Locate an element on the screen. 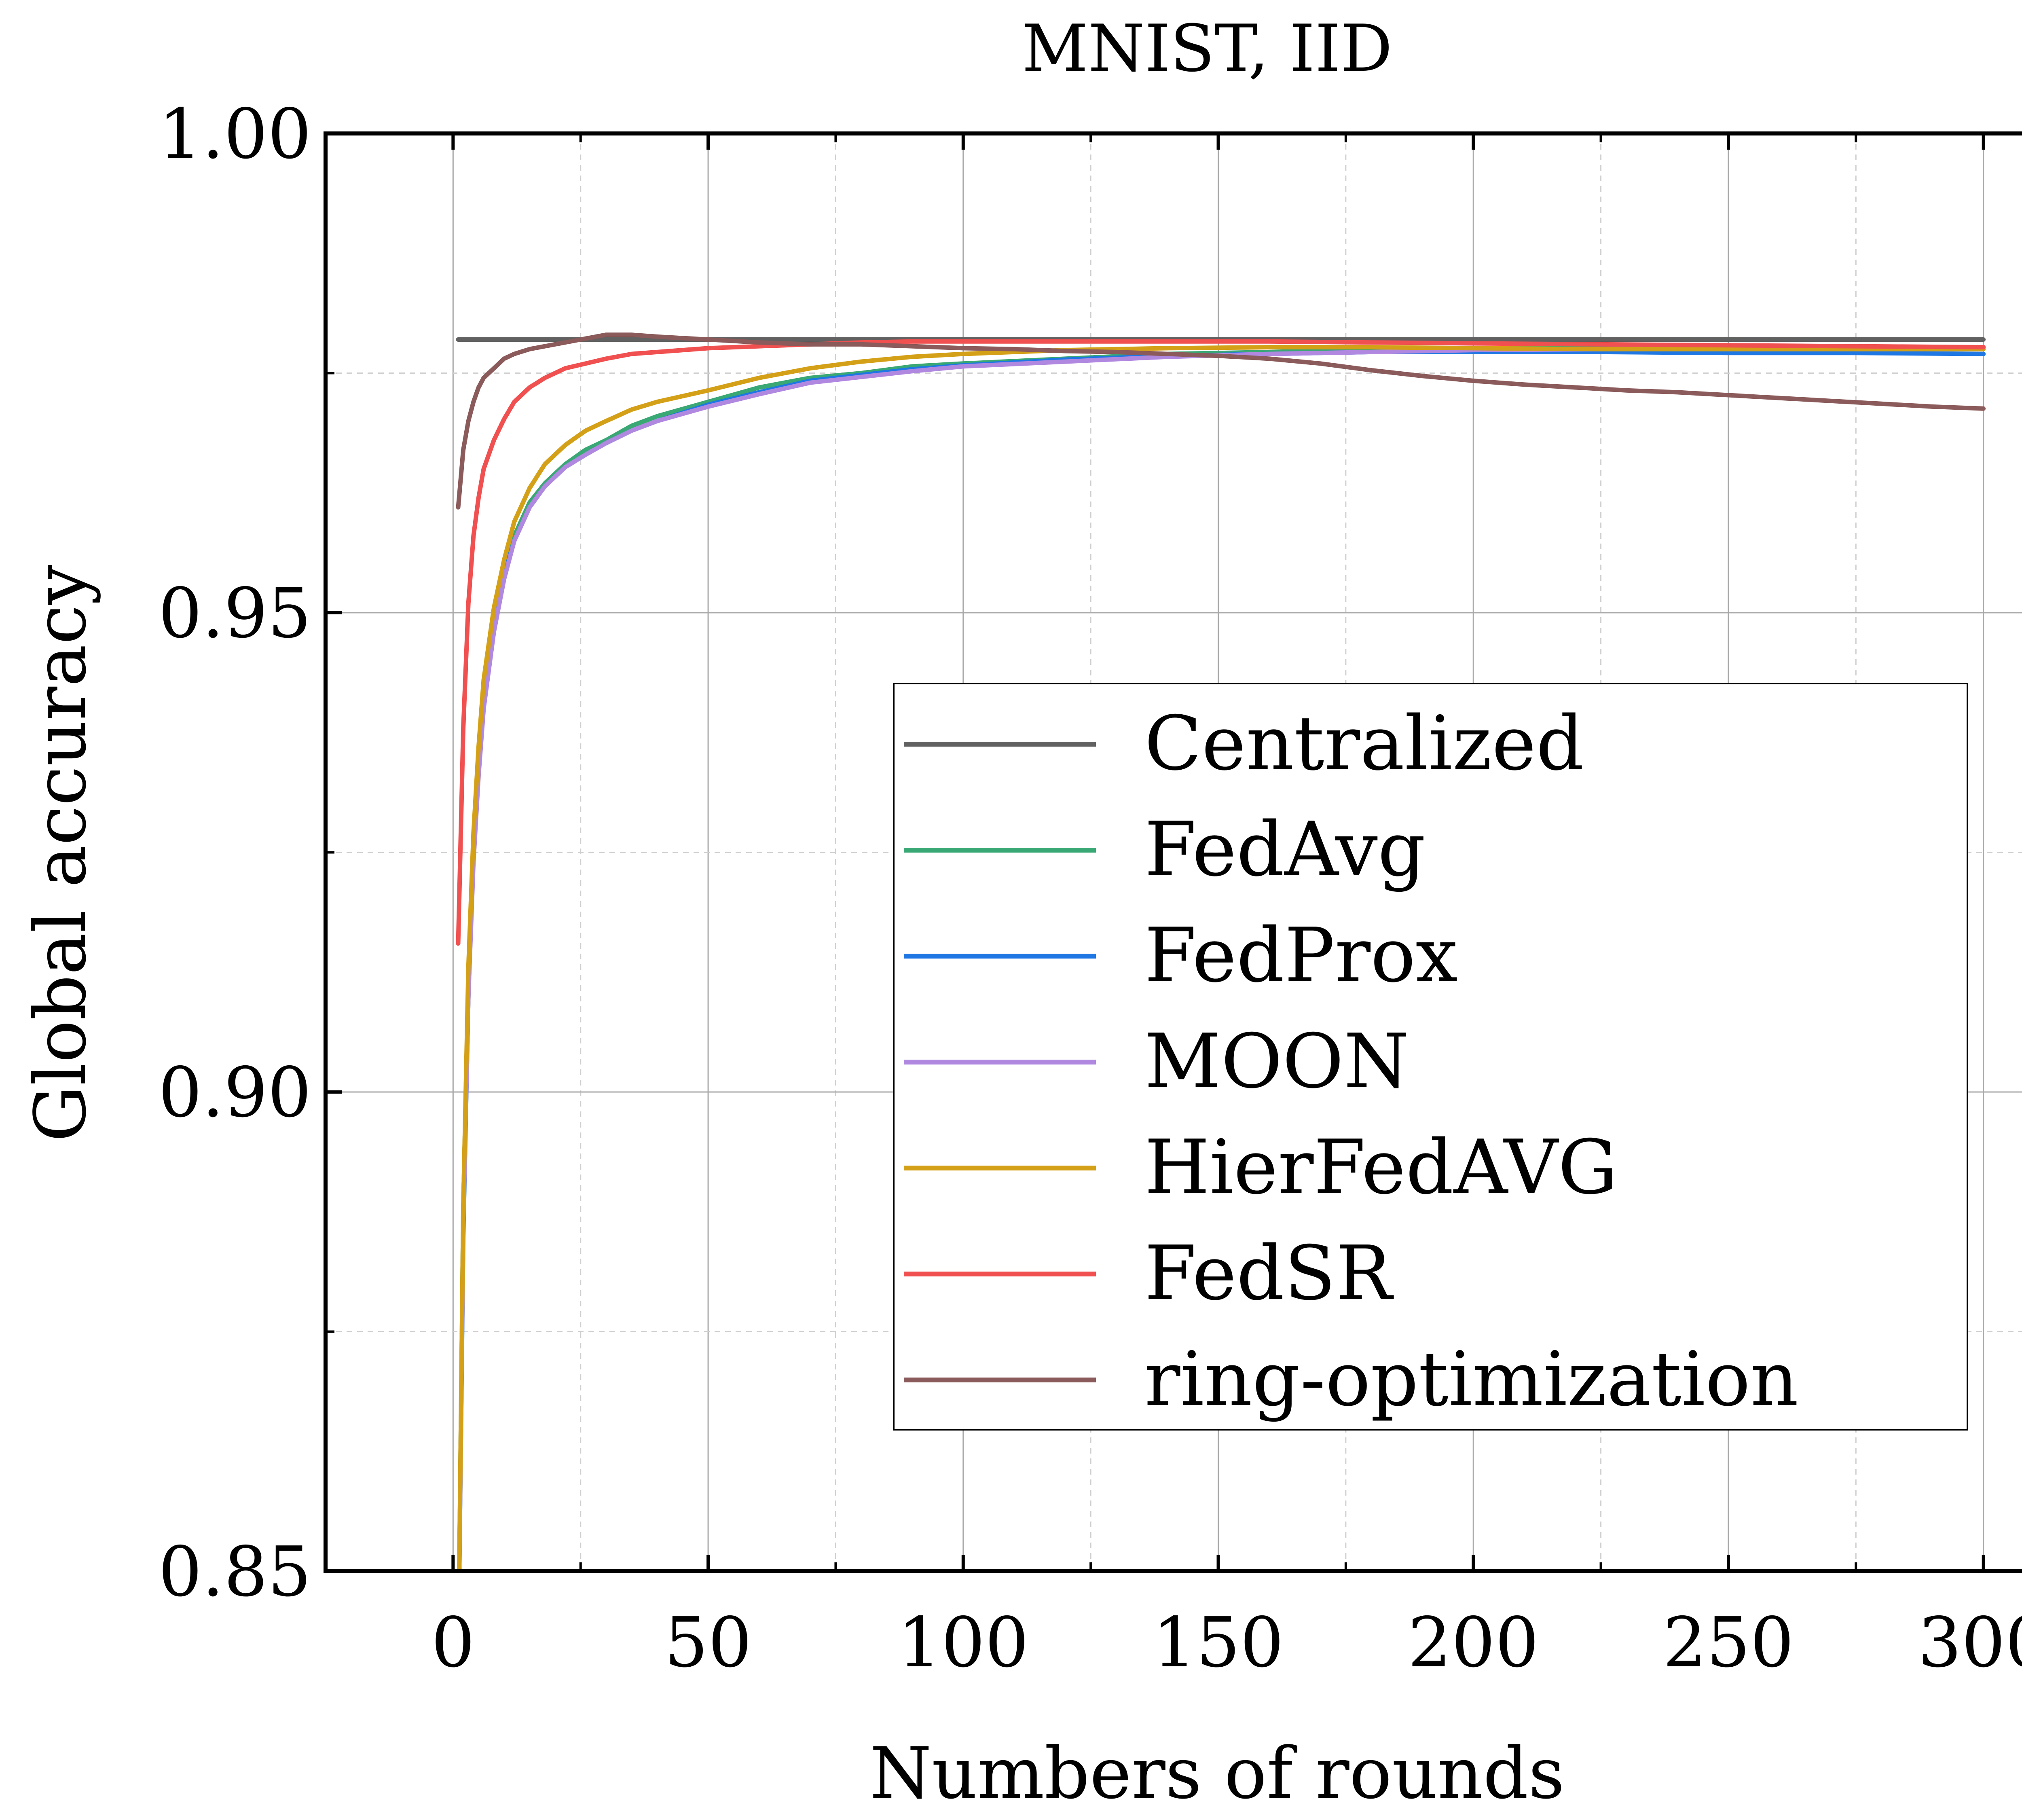 Image resolution: width=2022 pixels, height=1820 pixels. y-tick-label: 0.95 is located at coordinates (234, 614).